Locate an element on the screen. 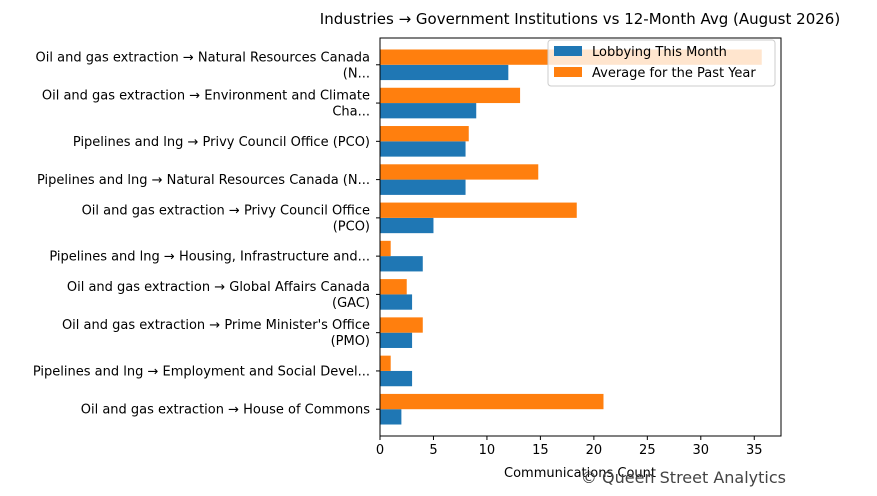  x-tick-label: 25 is located at coordinates (647, 450).